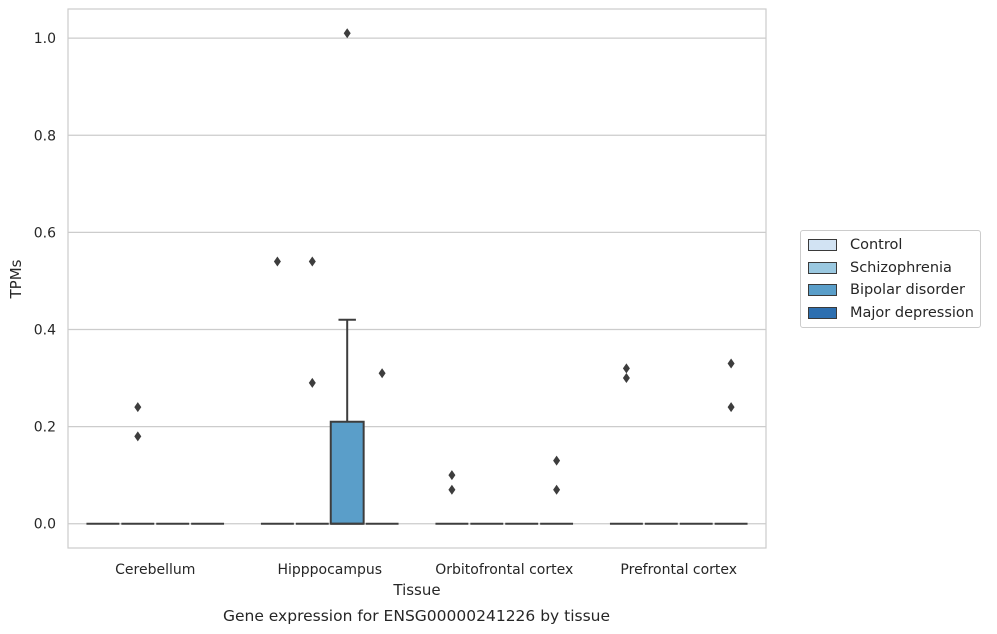 The image size is (997, 634). Describe the element at coordinates (45, 136) in the screenshot. I see `y-tick-label: 0.8` at that location.